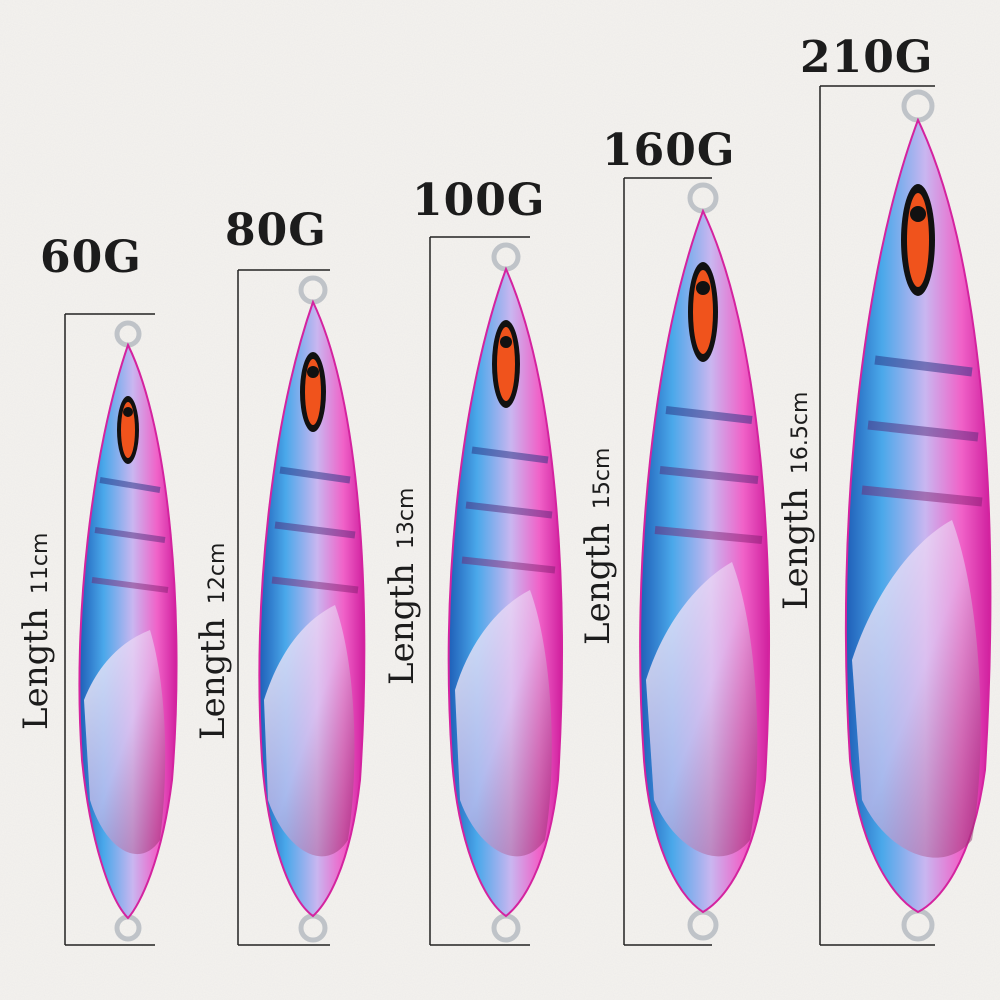 This screenshot has width=1000, height=1000. I want to click on jig-60g, so click(121, 629).